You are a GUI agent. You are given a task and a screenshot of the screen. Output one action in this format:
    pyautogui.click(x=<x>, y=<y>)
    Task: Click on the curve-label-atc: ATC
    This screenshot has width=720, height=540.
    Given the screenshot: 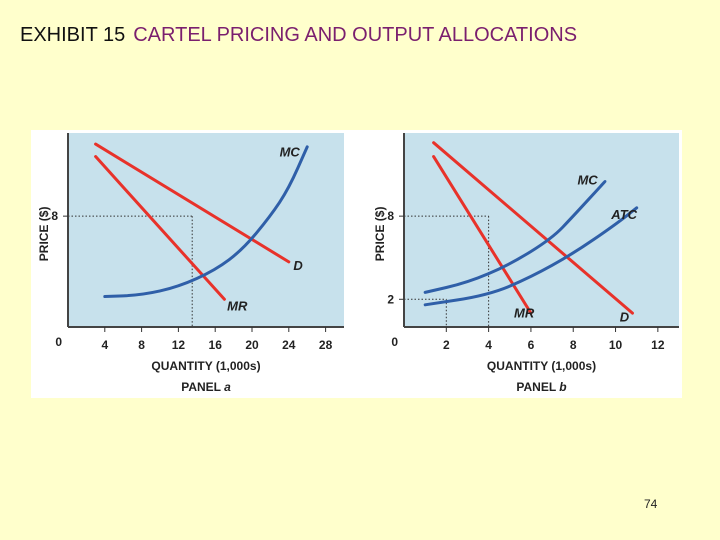 What is the action you would take?
    pyautogui.click(x=623, y=214)
    